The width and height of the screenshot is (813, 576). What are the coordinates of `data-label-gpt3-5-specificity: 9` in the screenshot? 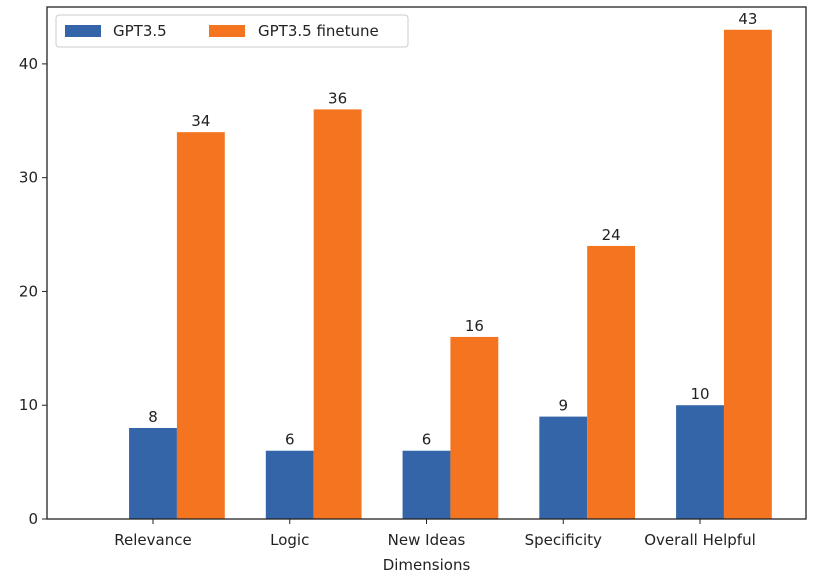 It's located at (563, 406).